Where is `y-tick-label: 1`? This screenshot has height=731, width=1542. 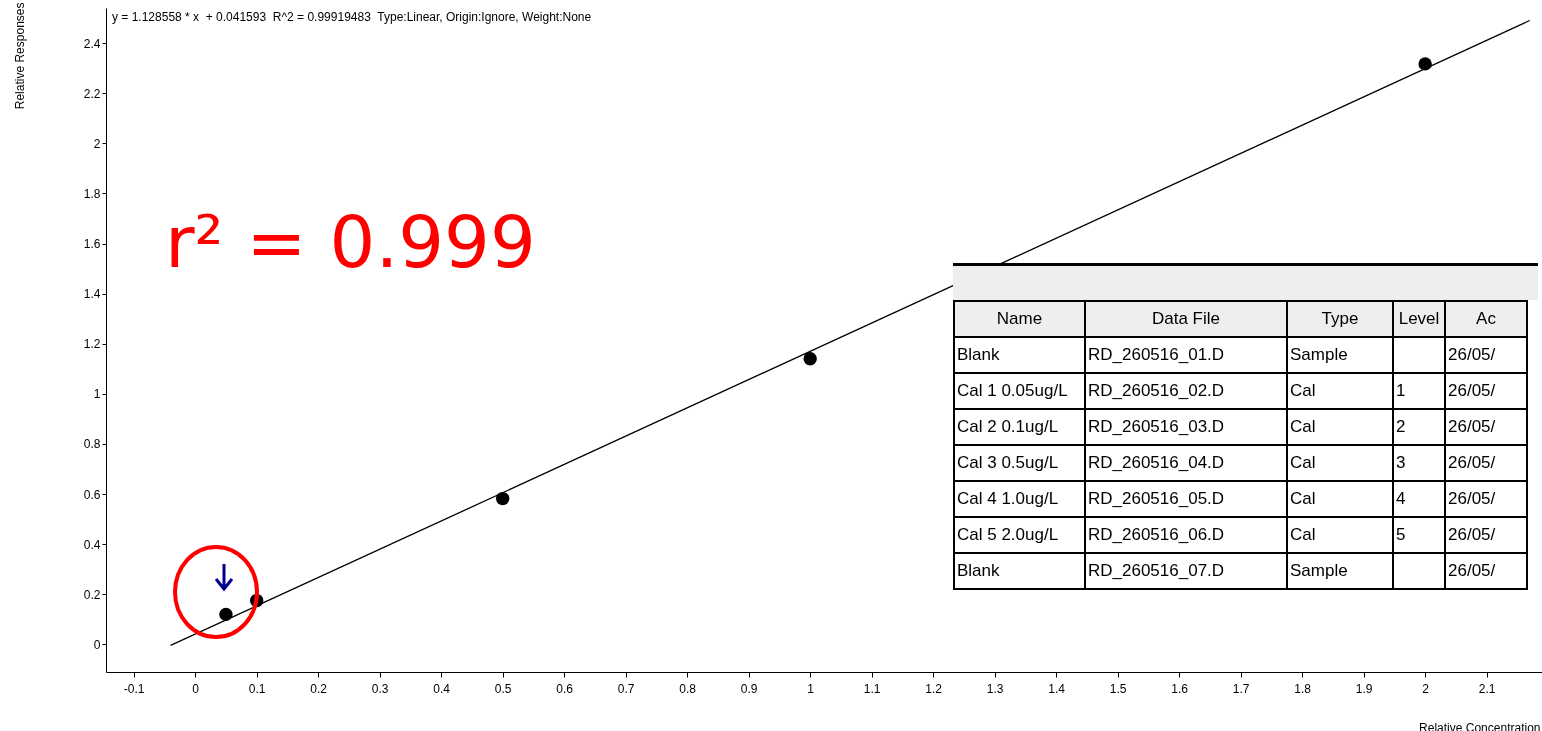 y-tick-label: 1 is located at coordinates (97, 394).